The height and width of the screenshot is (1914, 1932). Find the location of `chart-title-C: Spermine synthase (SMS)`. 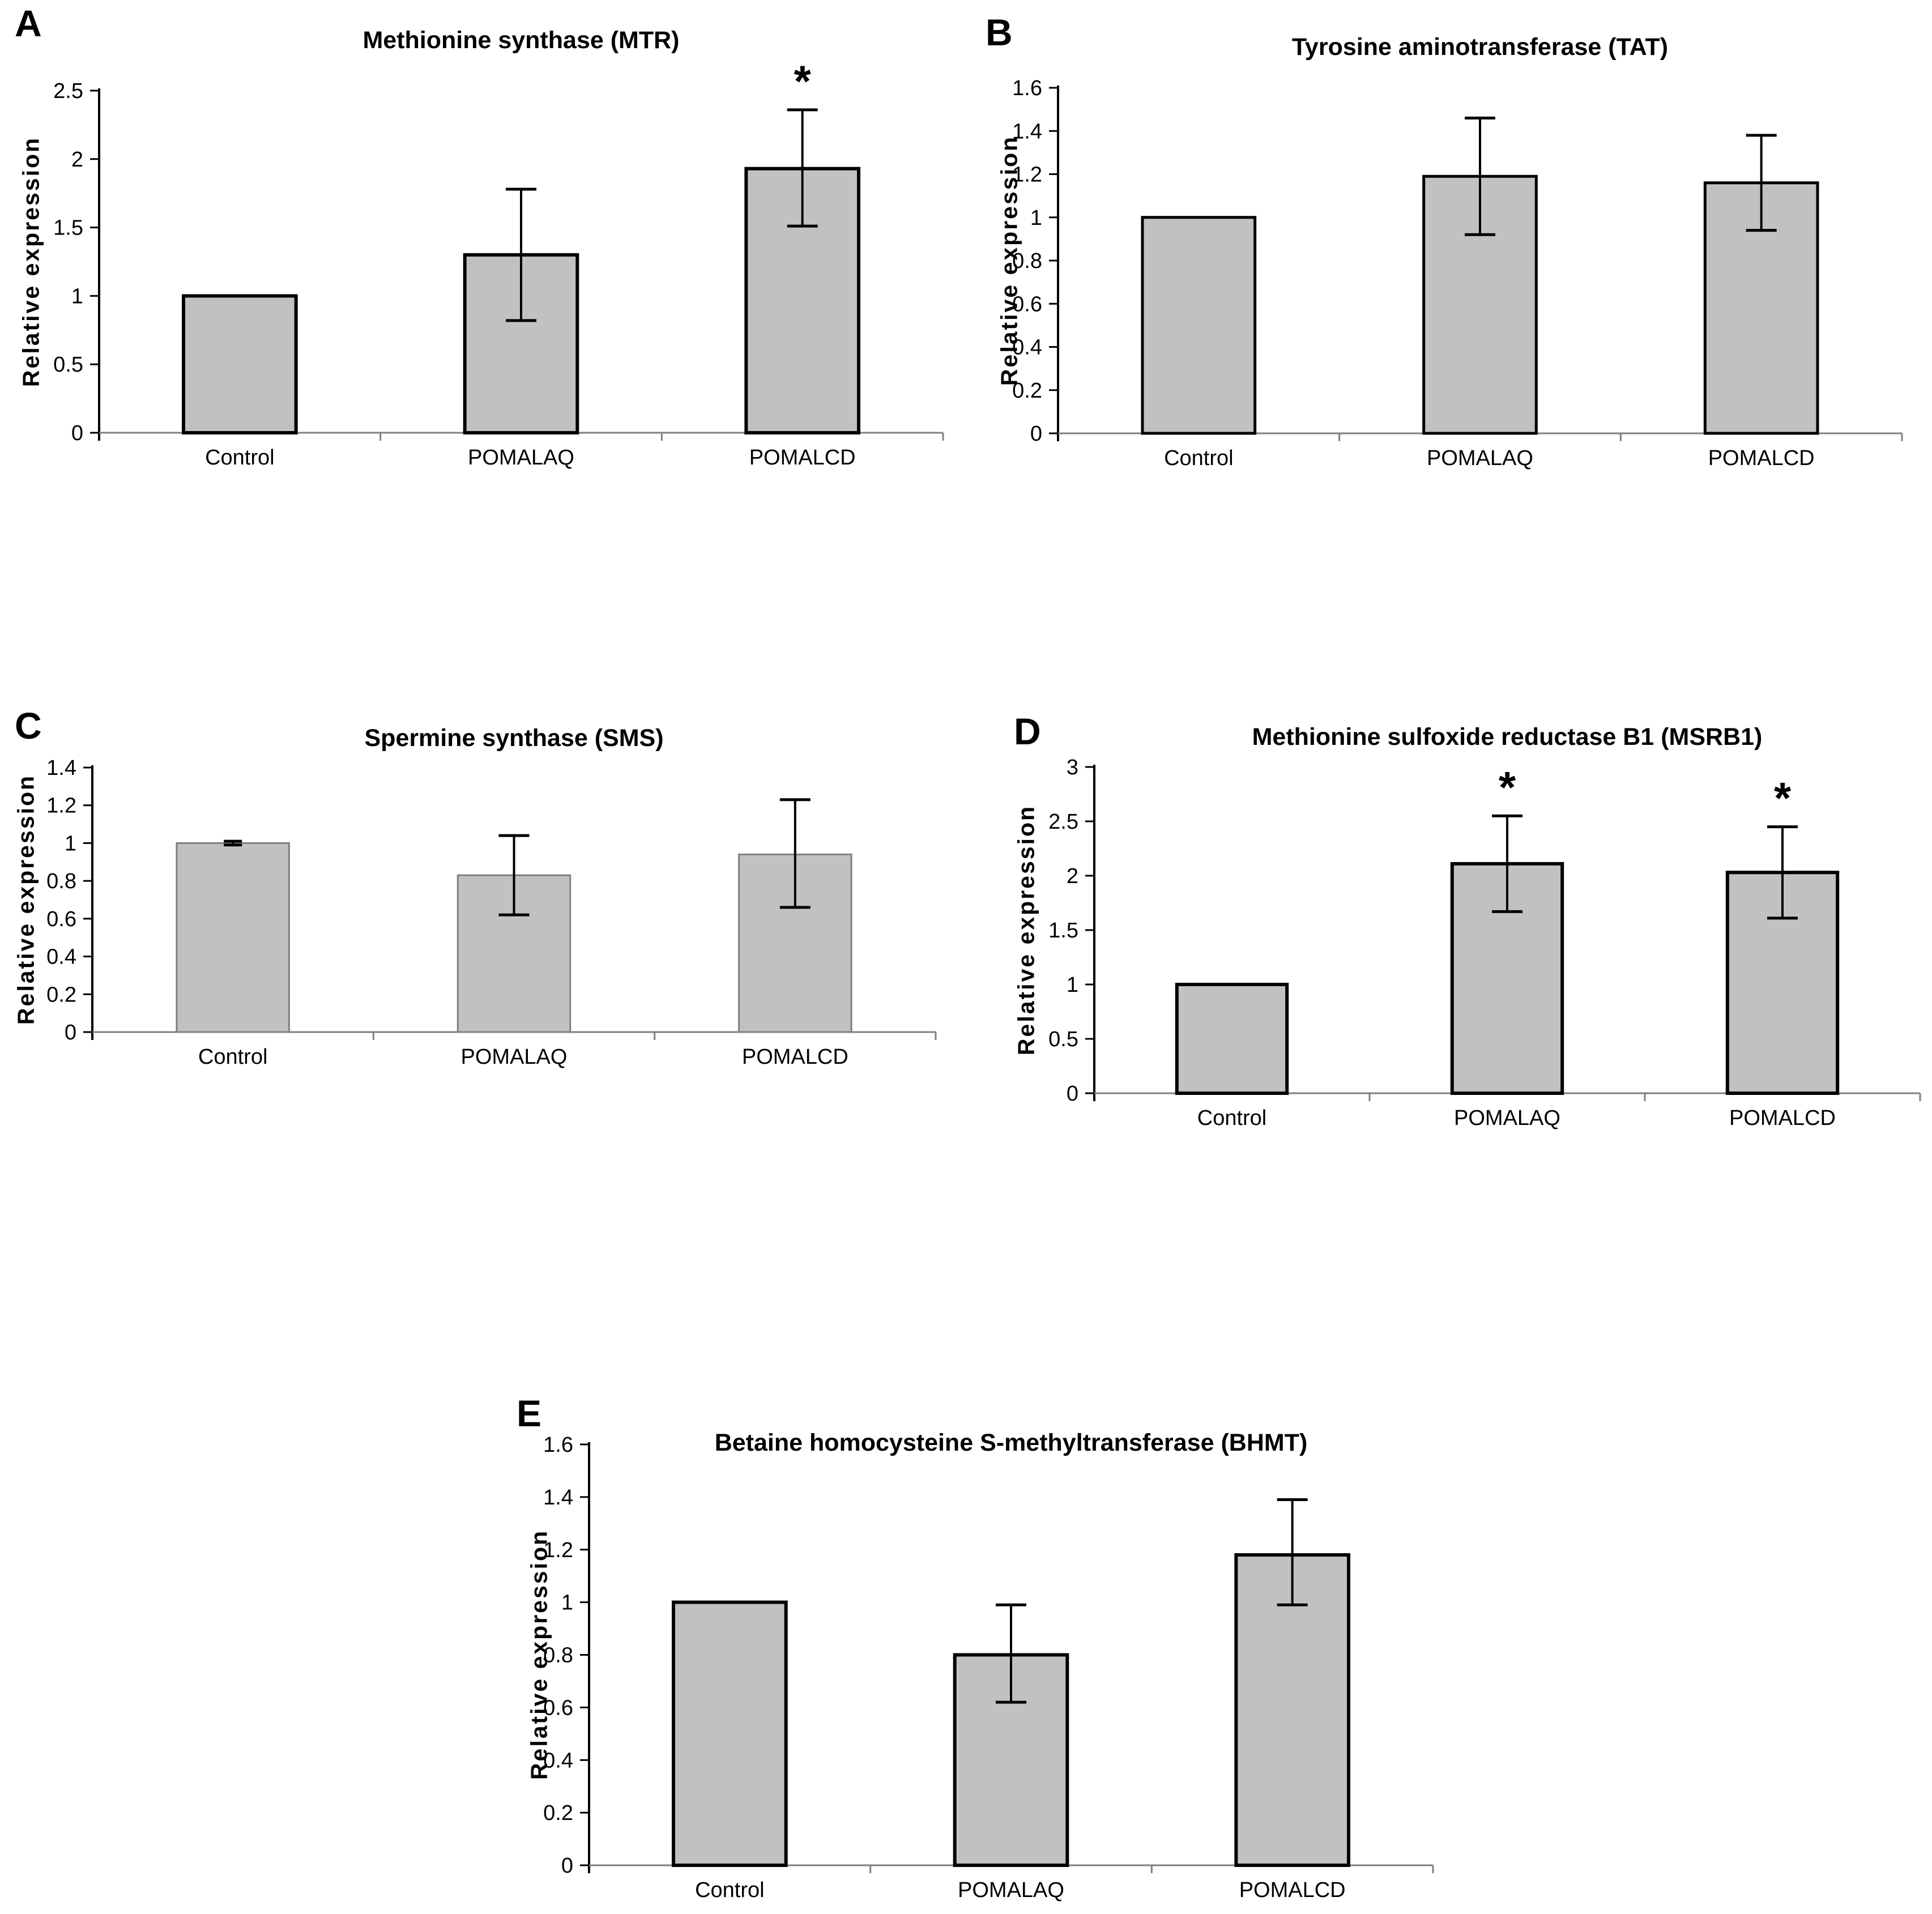

chart-title-C: Spermine synthase (SMS) is located at coordinates (514, 738).